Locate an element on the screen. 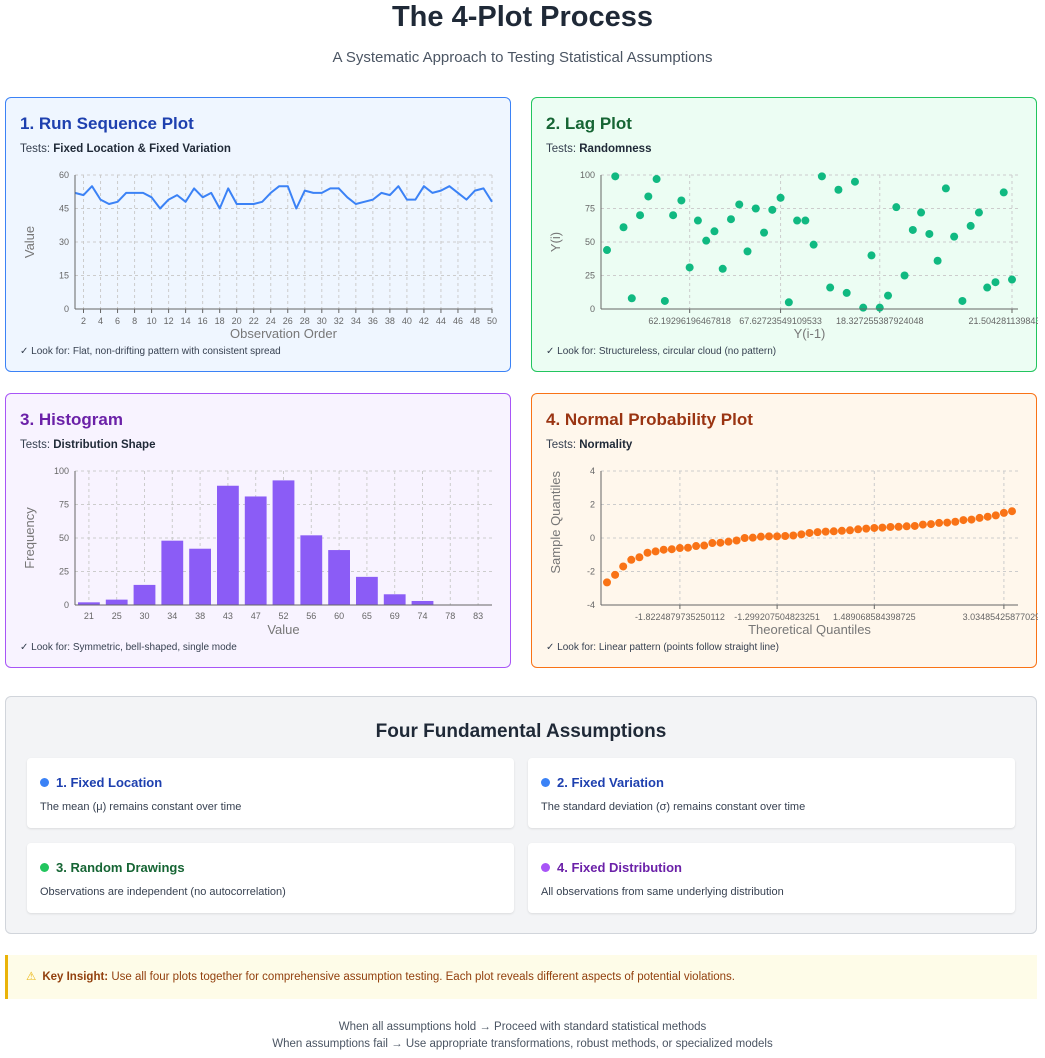 This screenshot has height=1058, width=1045. y-tick-label: 2 is located at coordinates (592, 505).